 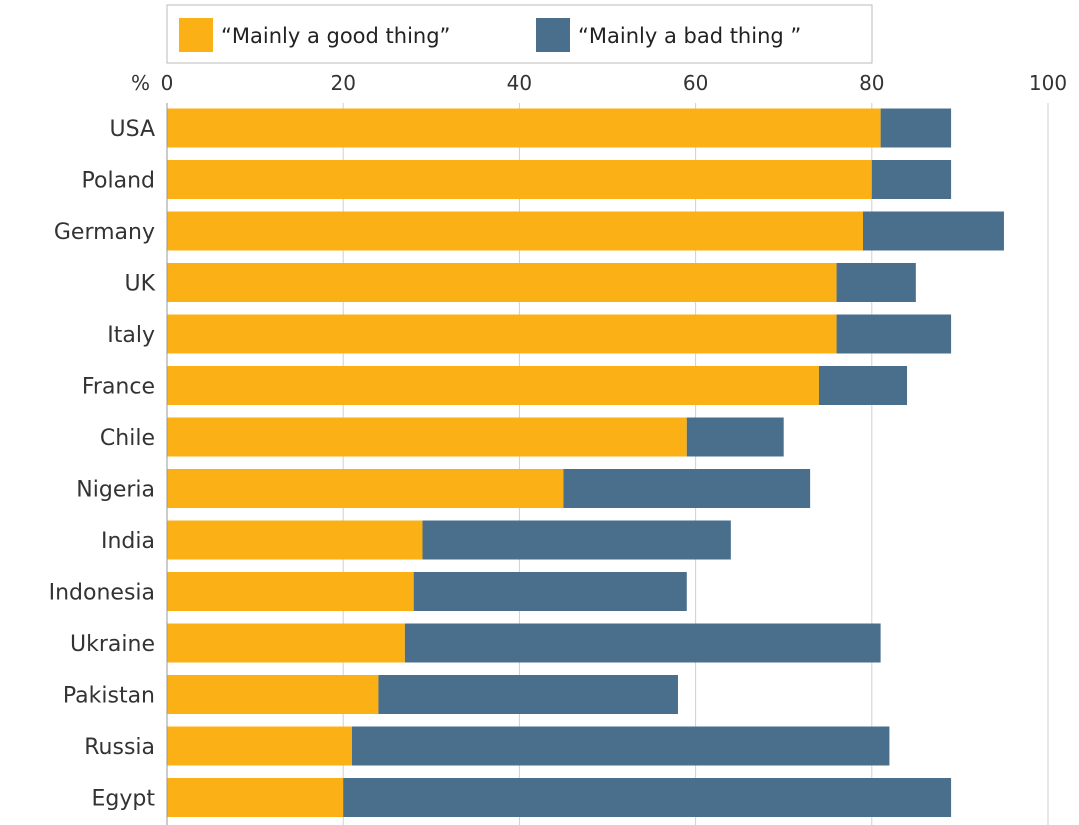 I want to click on category-label-indonesia: Indonesia, so click(x=102, y=593).